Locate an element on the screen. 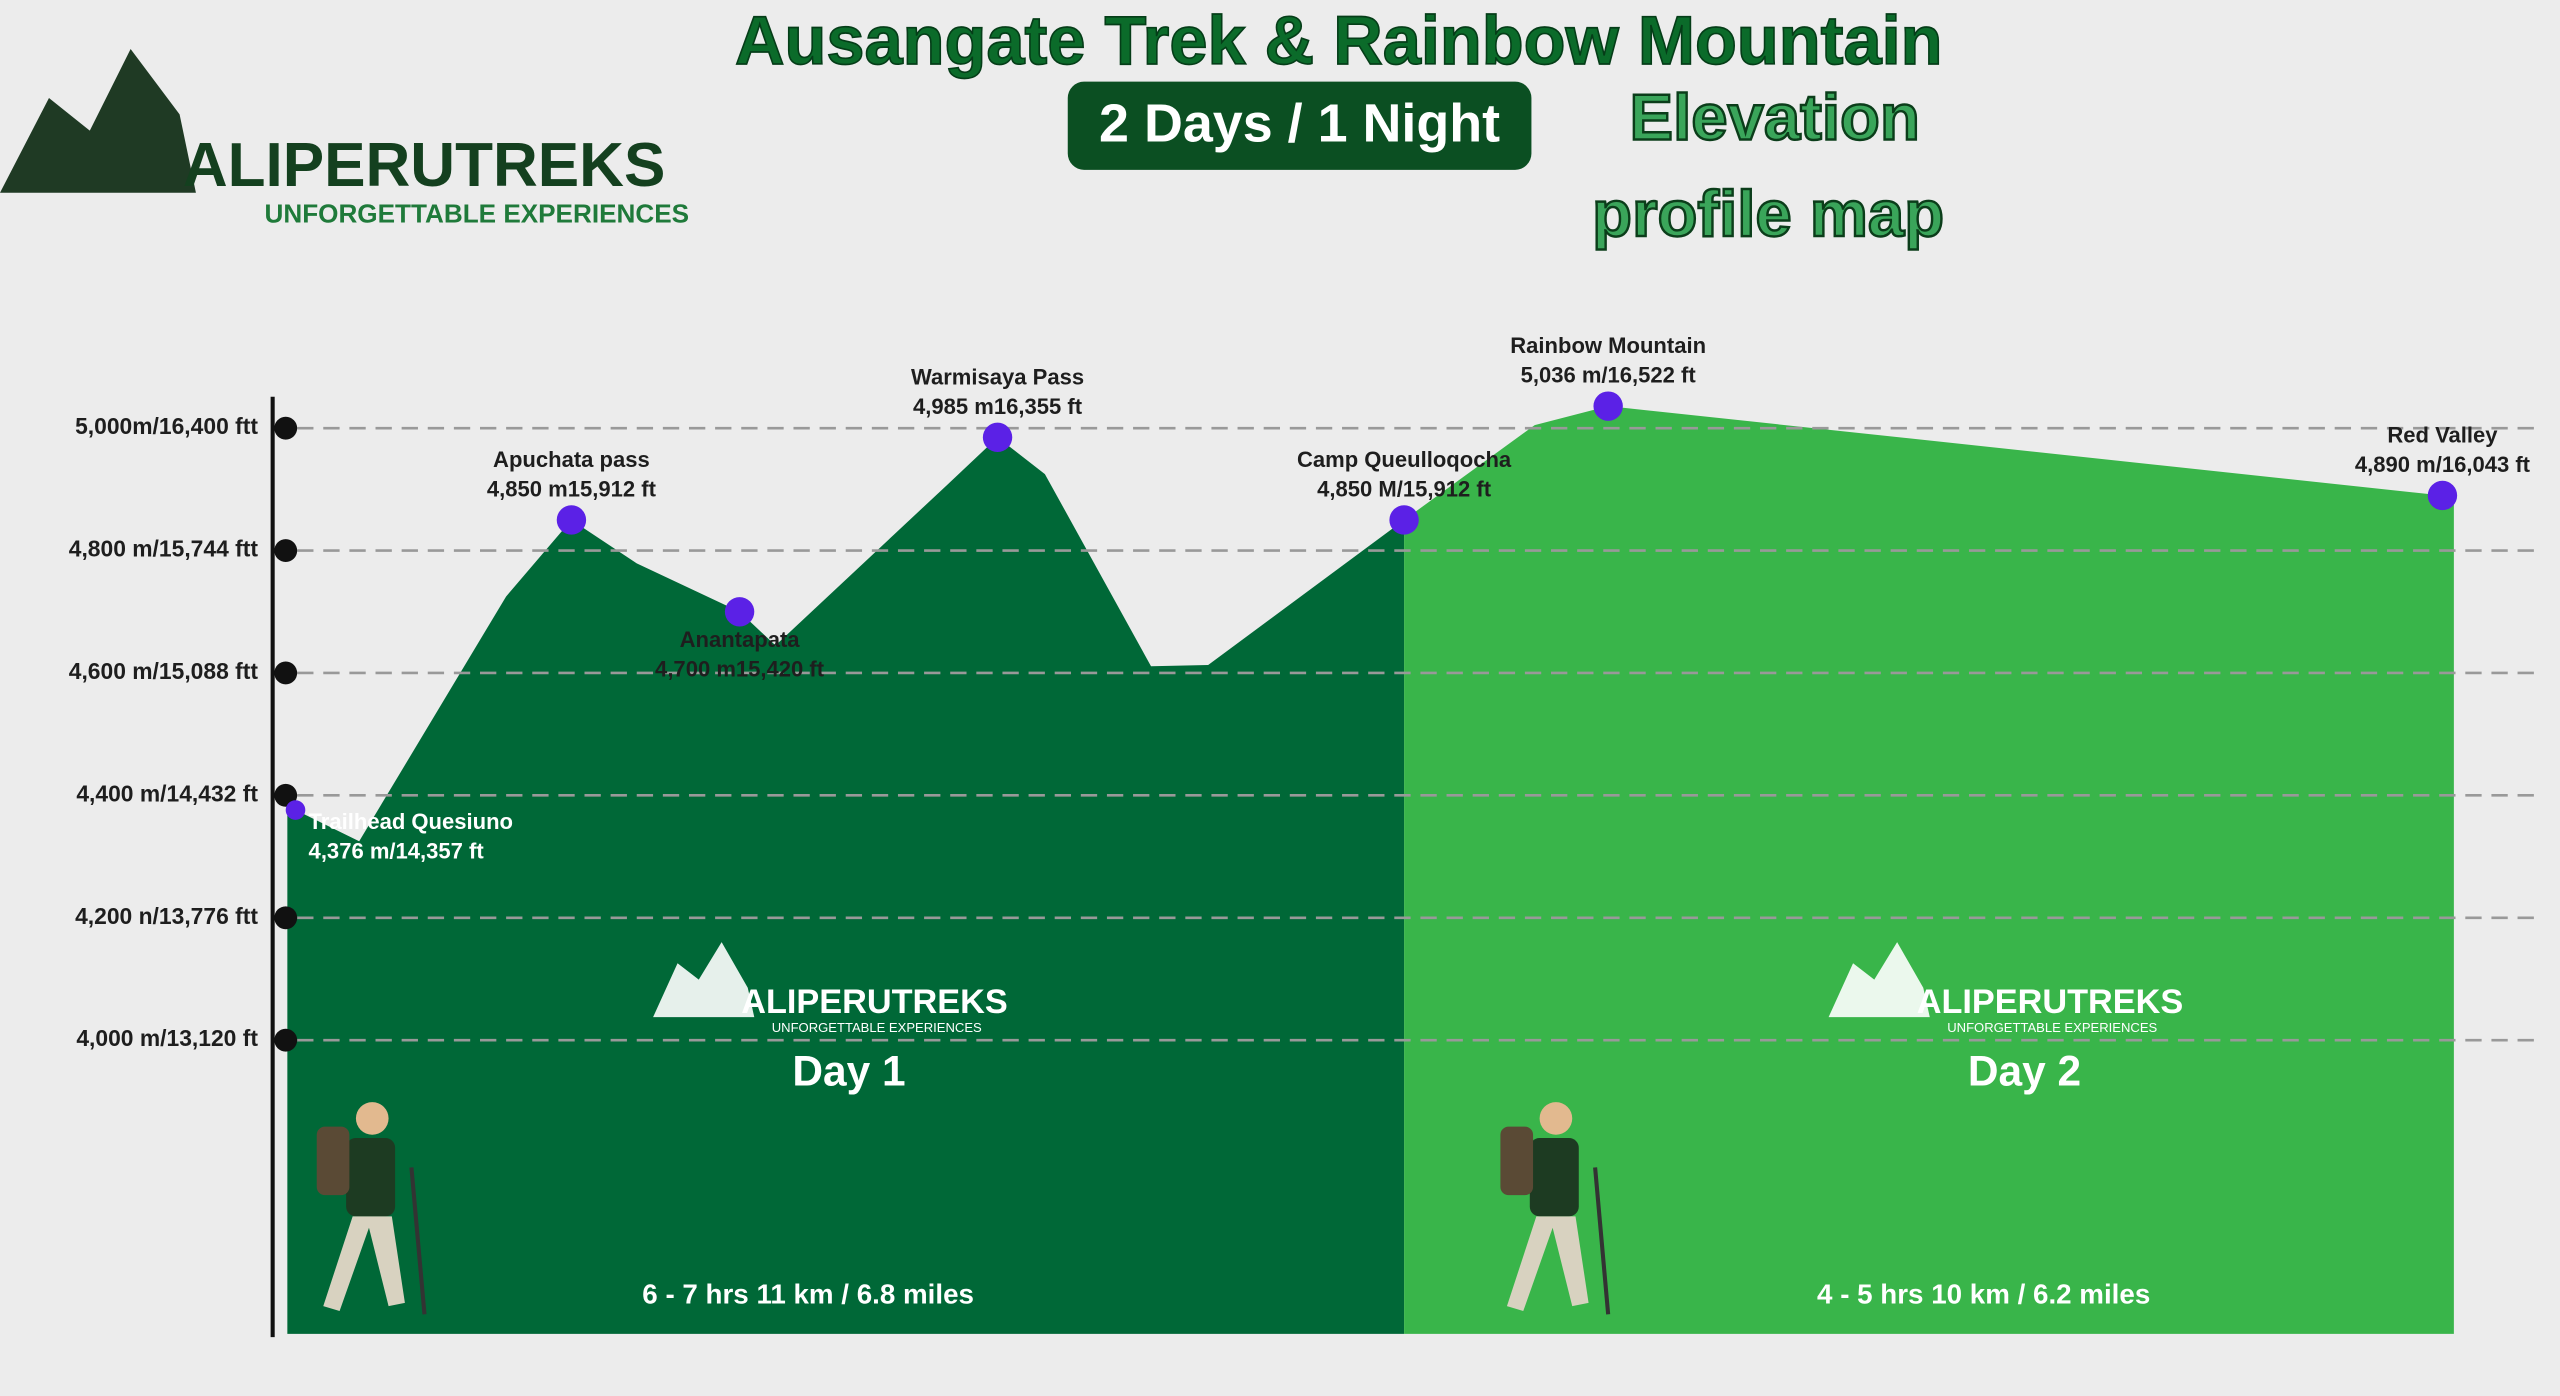 This screenshot has width=2560, height=1396. day-stats: 6 - 7 hrs 11 km / 6.8 miles is located at coordinates (808, 1294).